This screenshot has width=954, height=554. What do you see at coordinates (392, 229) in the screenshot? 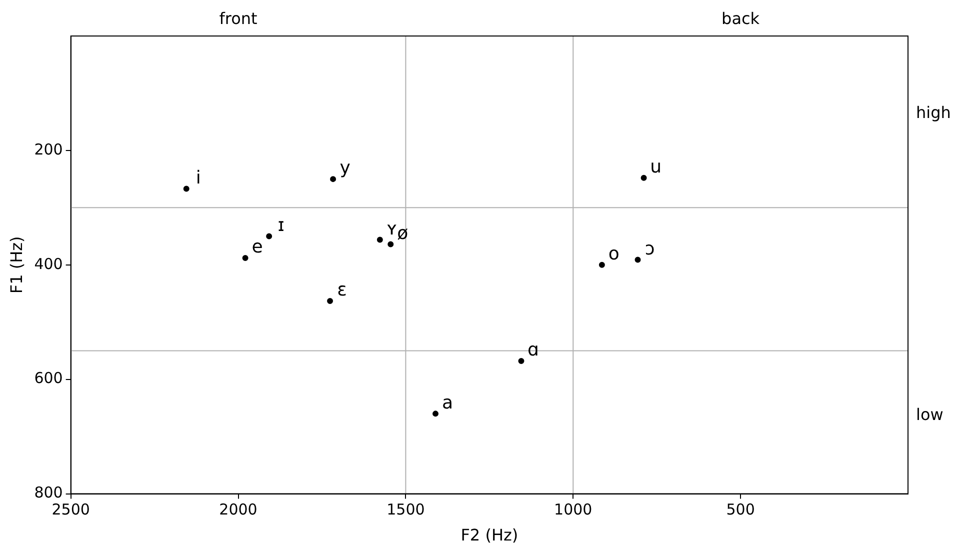
I see `data-label: ʏ` at bounding box center [392, 229].